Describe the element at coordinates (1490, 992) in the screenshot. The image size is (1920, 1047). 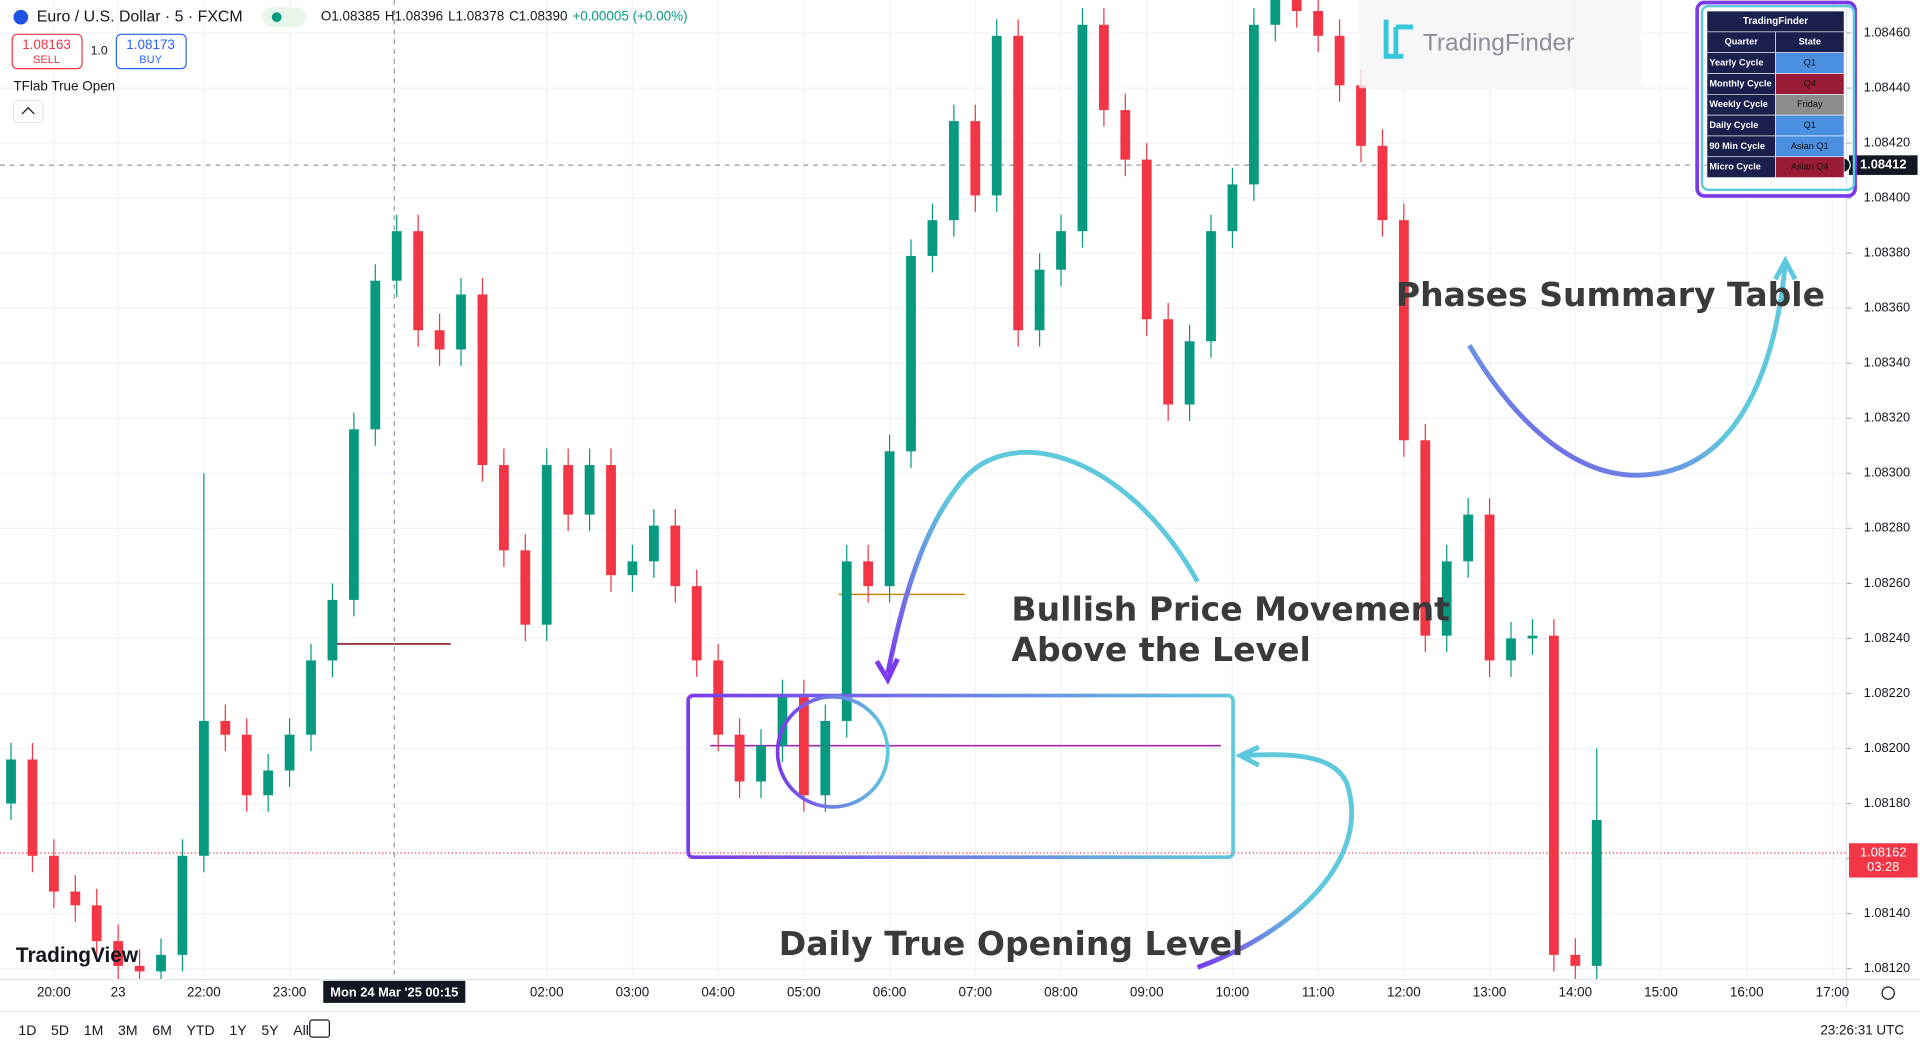
I see `x-tick-label: 13:00` at that location.